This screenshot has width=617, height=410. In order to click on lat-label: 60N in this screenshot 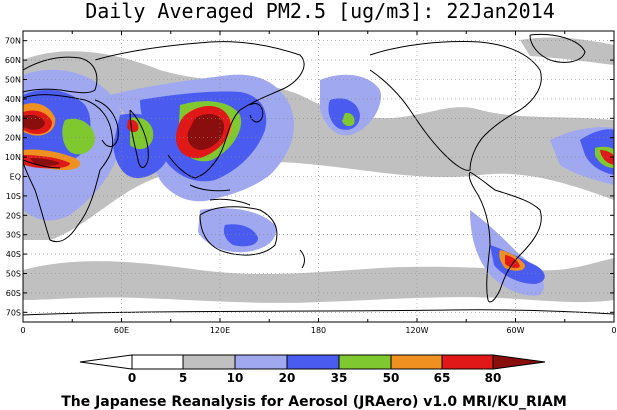, I will do `click(13, 60)`.